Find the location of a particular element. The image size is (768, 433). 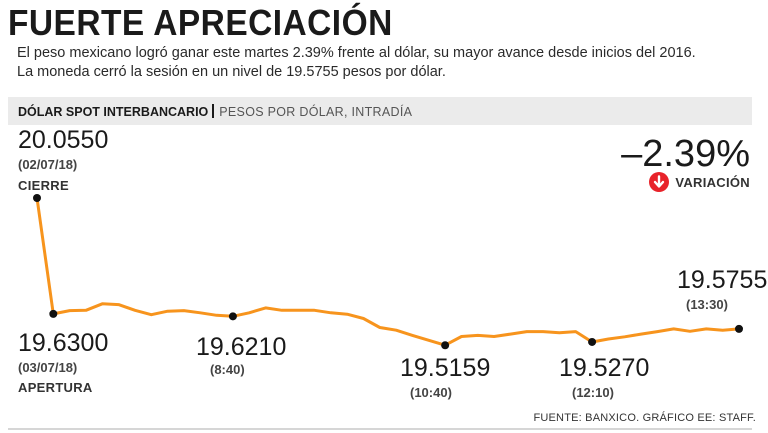

down-arrow-icon is located at coordinates (659, 182).